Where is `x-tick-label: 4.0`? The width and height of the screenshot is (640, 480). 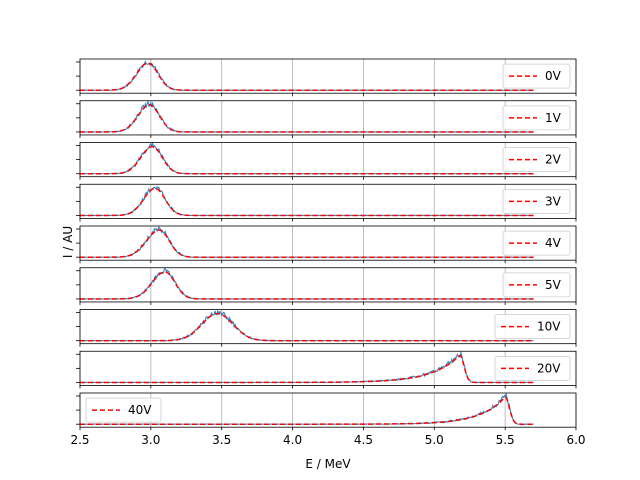
x-tick-label: 4.0 is located at coordinates (292, 440).